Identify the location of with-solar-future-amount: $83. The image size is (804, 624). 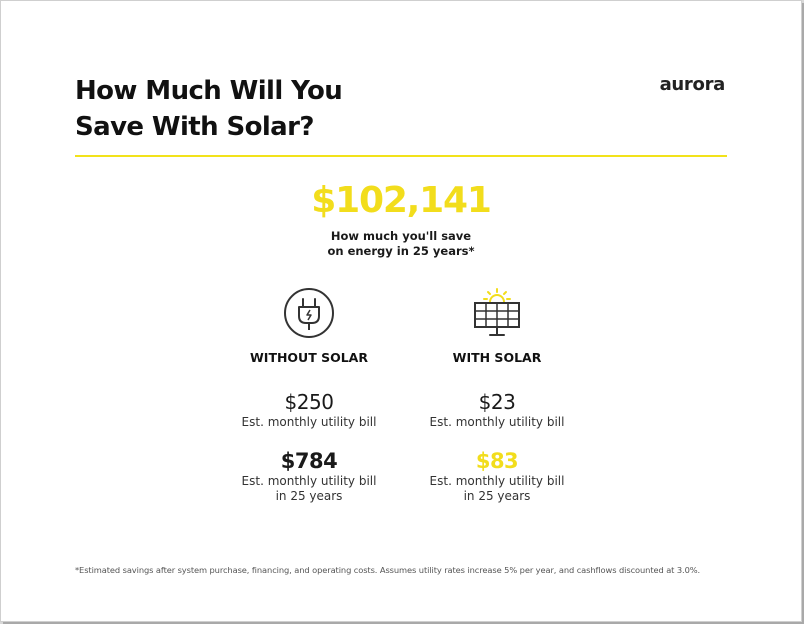
(497, 461).